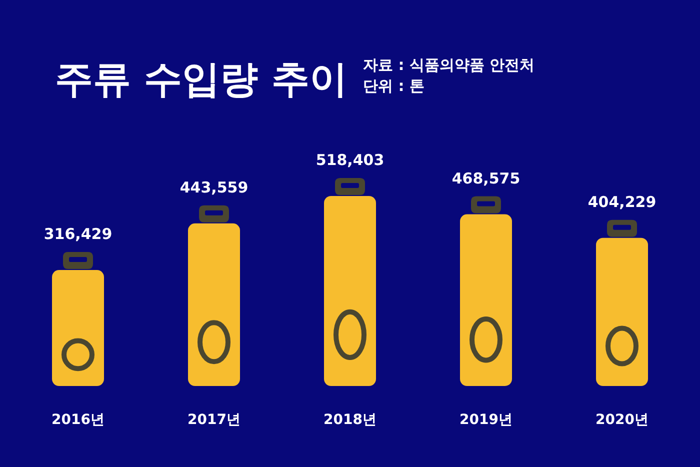 The width and height of the screenshot is (700, 467). Describe the element at coordinates (201, 79) in the screenshot. I see `chart-title: 주류 수입량 추이` at that location.